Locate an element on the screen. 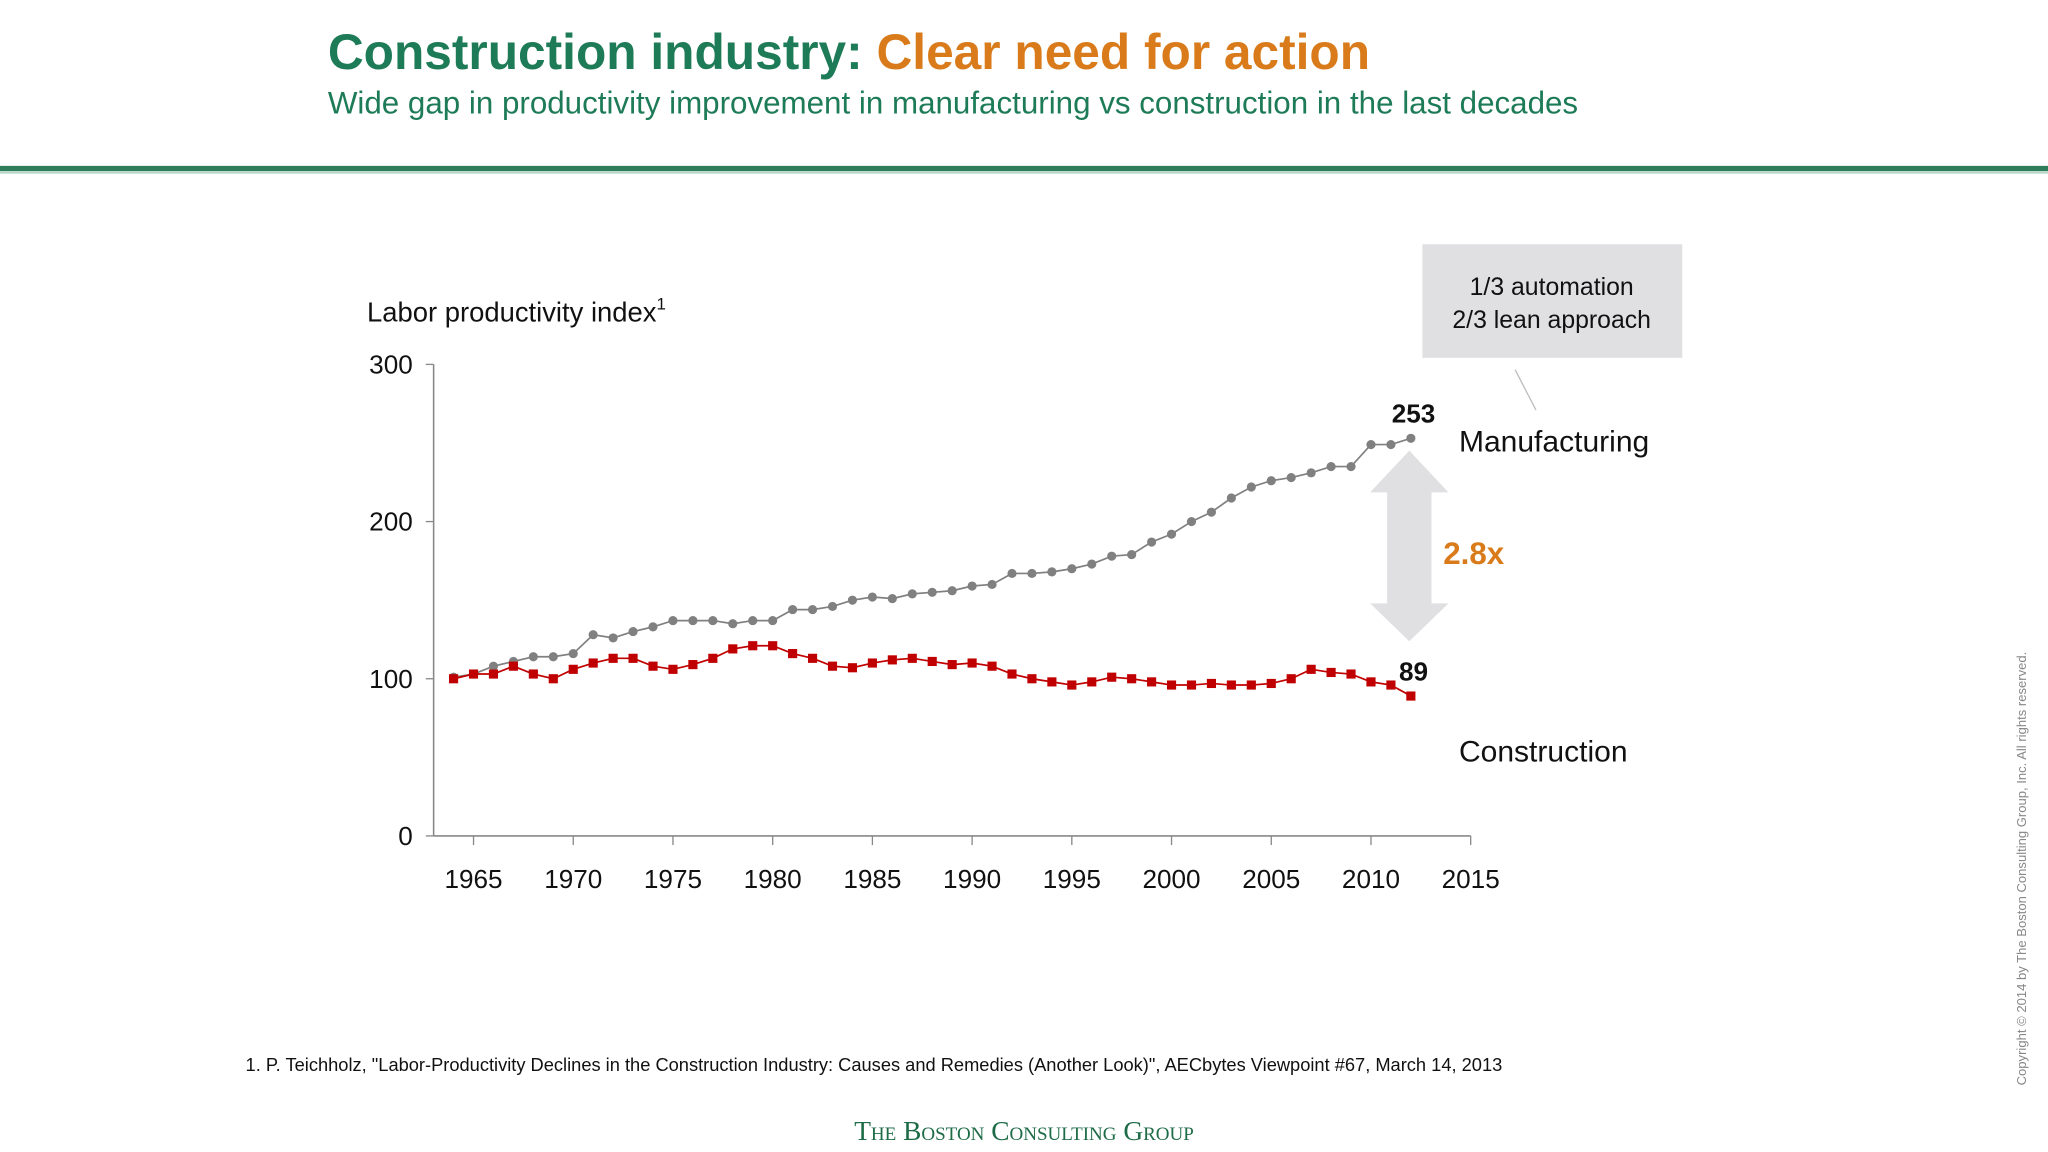 This screenshot has height=1152, width=2048. footer-brand: The Boston Consulting Group is located at coordinates (1024, 1131).